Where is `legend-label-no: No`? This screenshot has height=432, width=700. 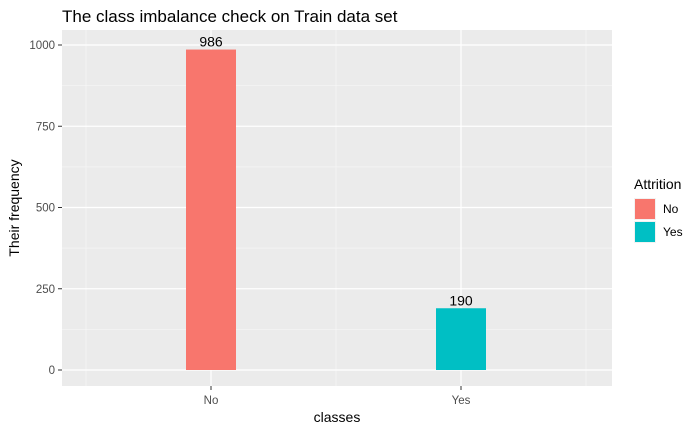 legend-label-no: No is located at coordinates (671, 209).